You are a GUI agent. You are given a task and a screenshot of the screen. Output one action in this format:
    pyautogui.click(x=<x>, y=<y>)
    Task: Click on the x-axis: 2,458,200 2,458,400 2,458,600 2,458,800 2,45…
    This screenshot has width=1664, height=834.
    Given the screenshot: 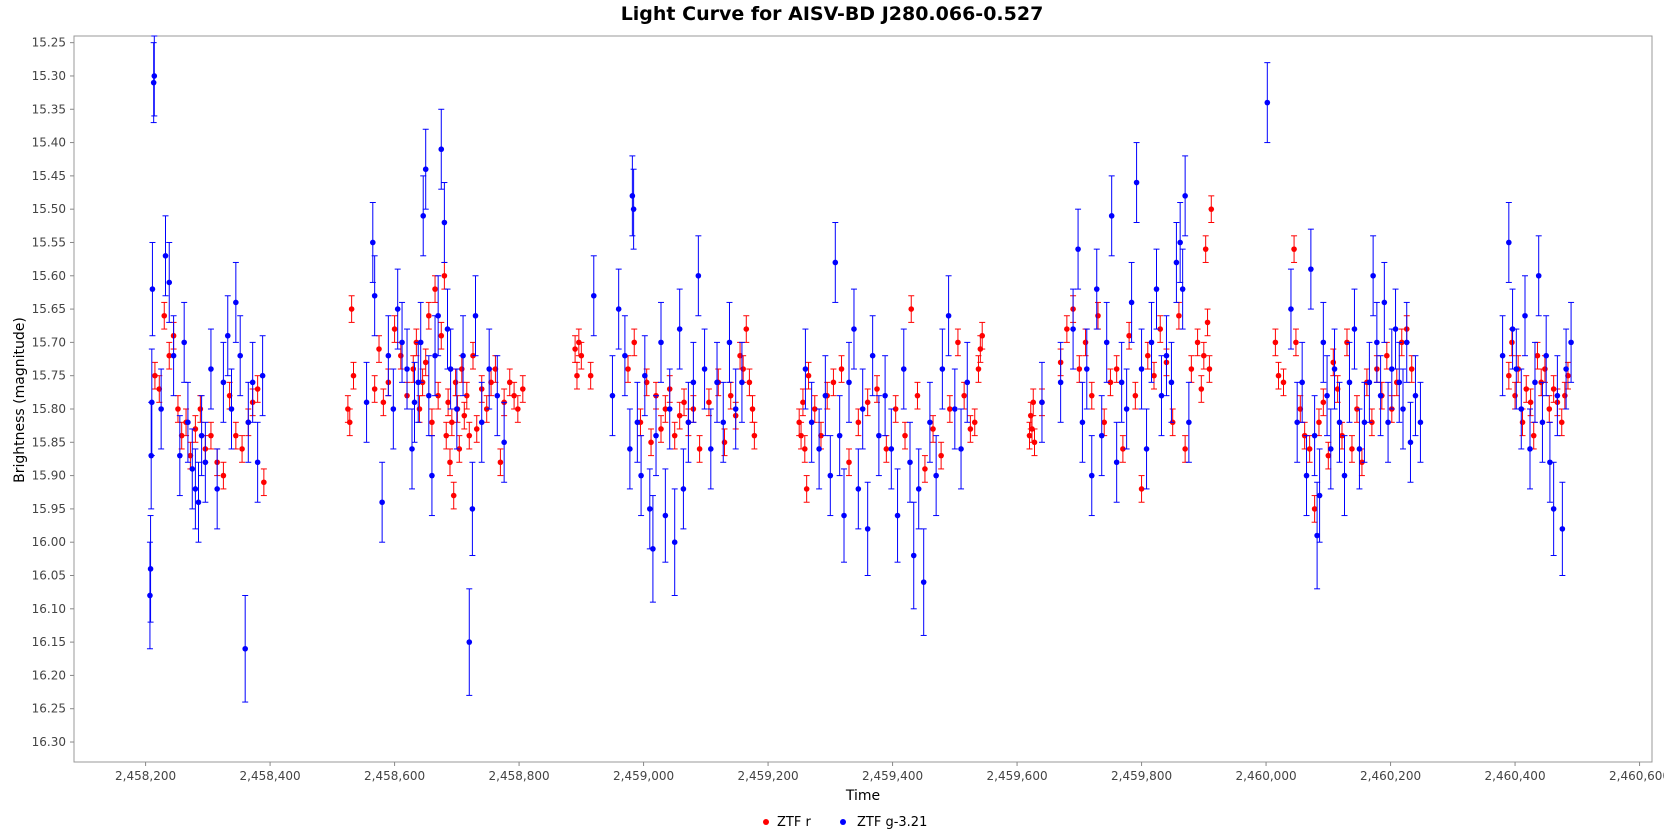 What is the action you would take?
    pyautogui.click(x=889, y=772)
    